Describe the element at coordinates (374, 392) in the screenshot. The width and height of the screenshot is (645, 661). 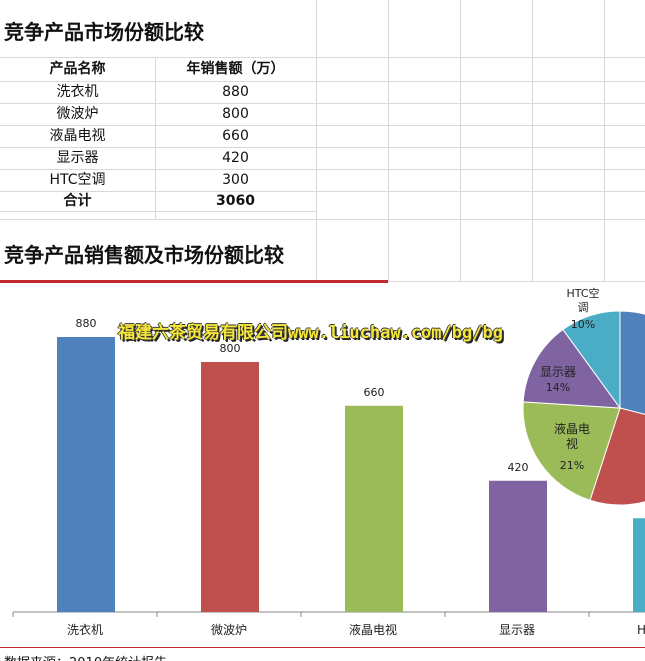
I see `bar-data-label: 660` at that location.